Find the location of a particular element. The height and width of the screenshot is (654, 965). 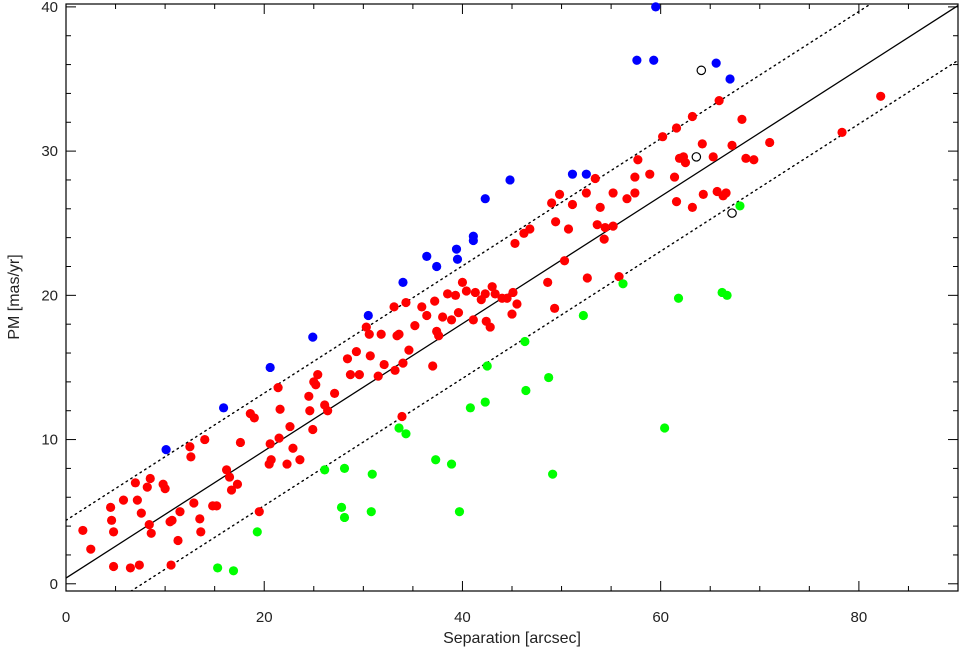

x-tick-label: 0 is located at coordinates (66, 617).